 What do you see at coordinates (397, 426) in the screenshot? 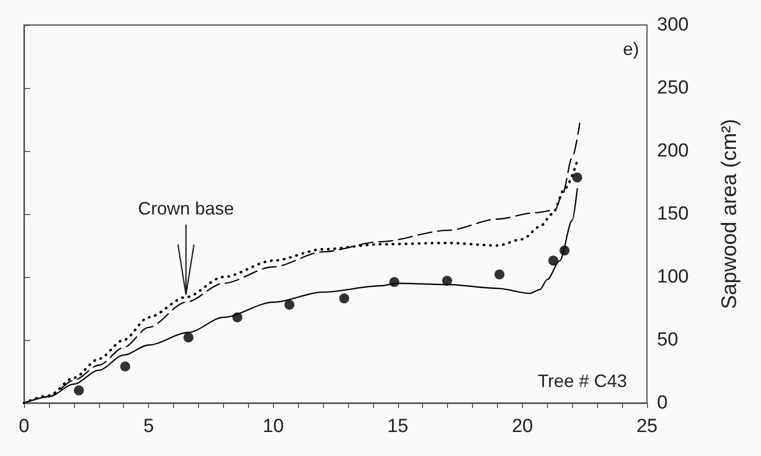
I see `x-tick-label: 15` at bounding box center [397, 426].